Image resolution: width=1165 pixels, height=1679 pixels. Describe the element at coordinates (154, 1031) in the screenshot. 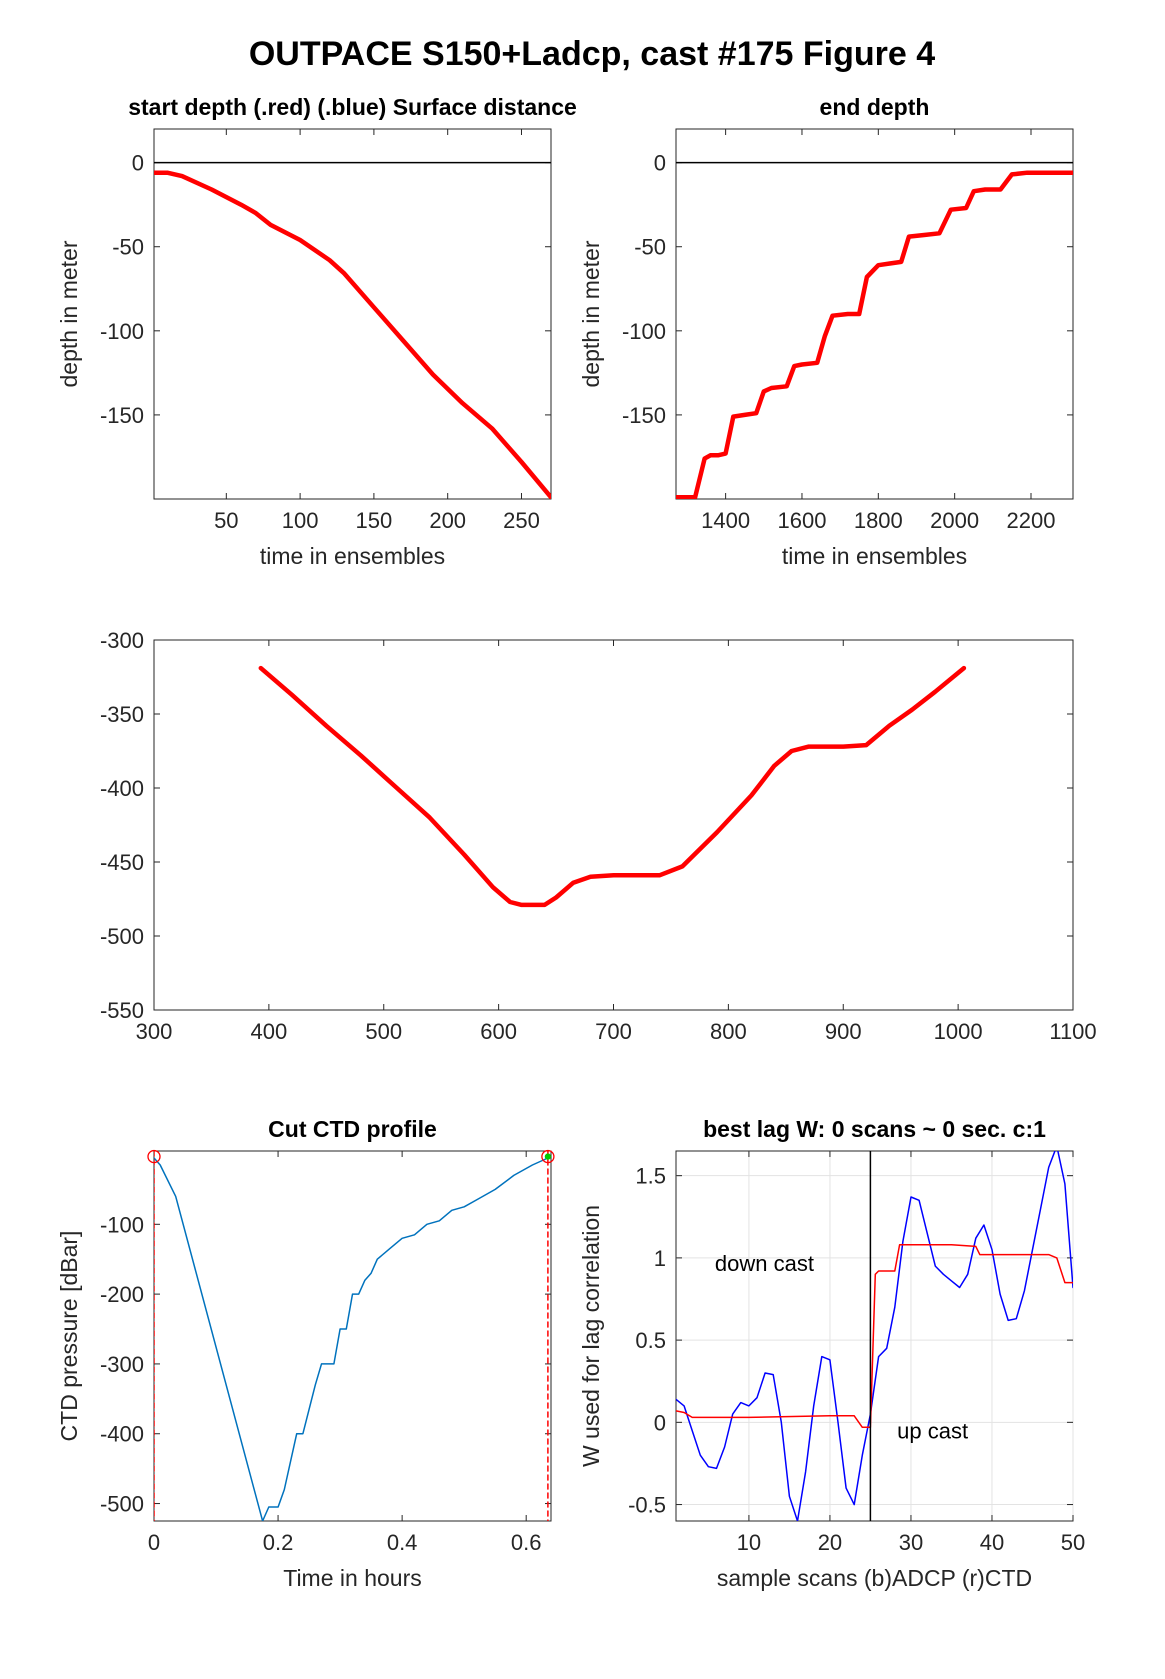

I see `x-tick-label: 300` at that location.